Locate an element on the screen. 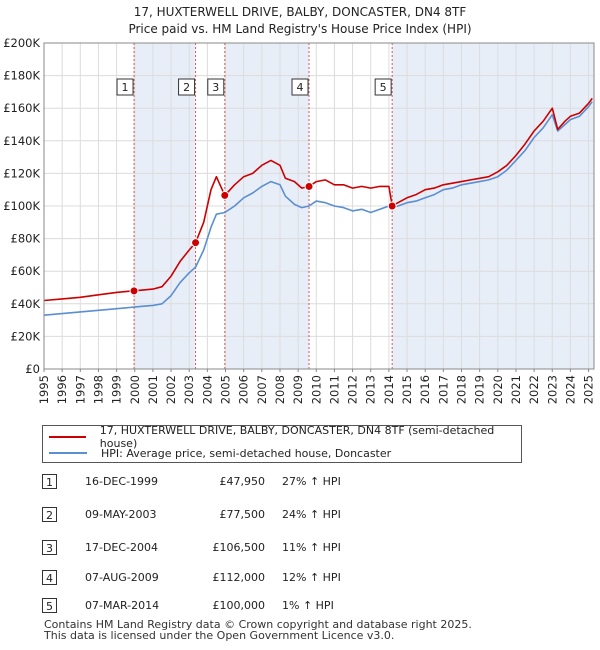 The image size is (600, 650). x-tick-label: 2023 is located at coordinates (552, 389).